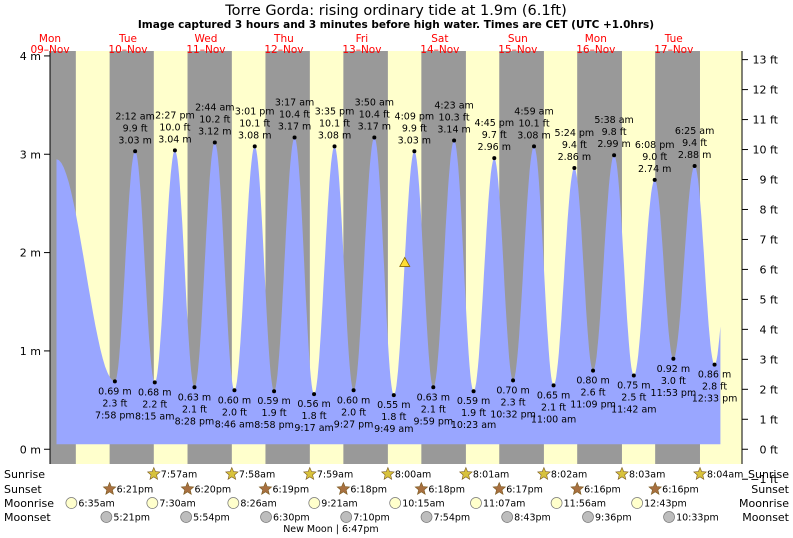 The image size is (793, 538). Describe the element at coordinates (769, 269) in the screenshot. I see `right-tick-label: 6 ft` at that location.